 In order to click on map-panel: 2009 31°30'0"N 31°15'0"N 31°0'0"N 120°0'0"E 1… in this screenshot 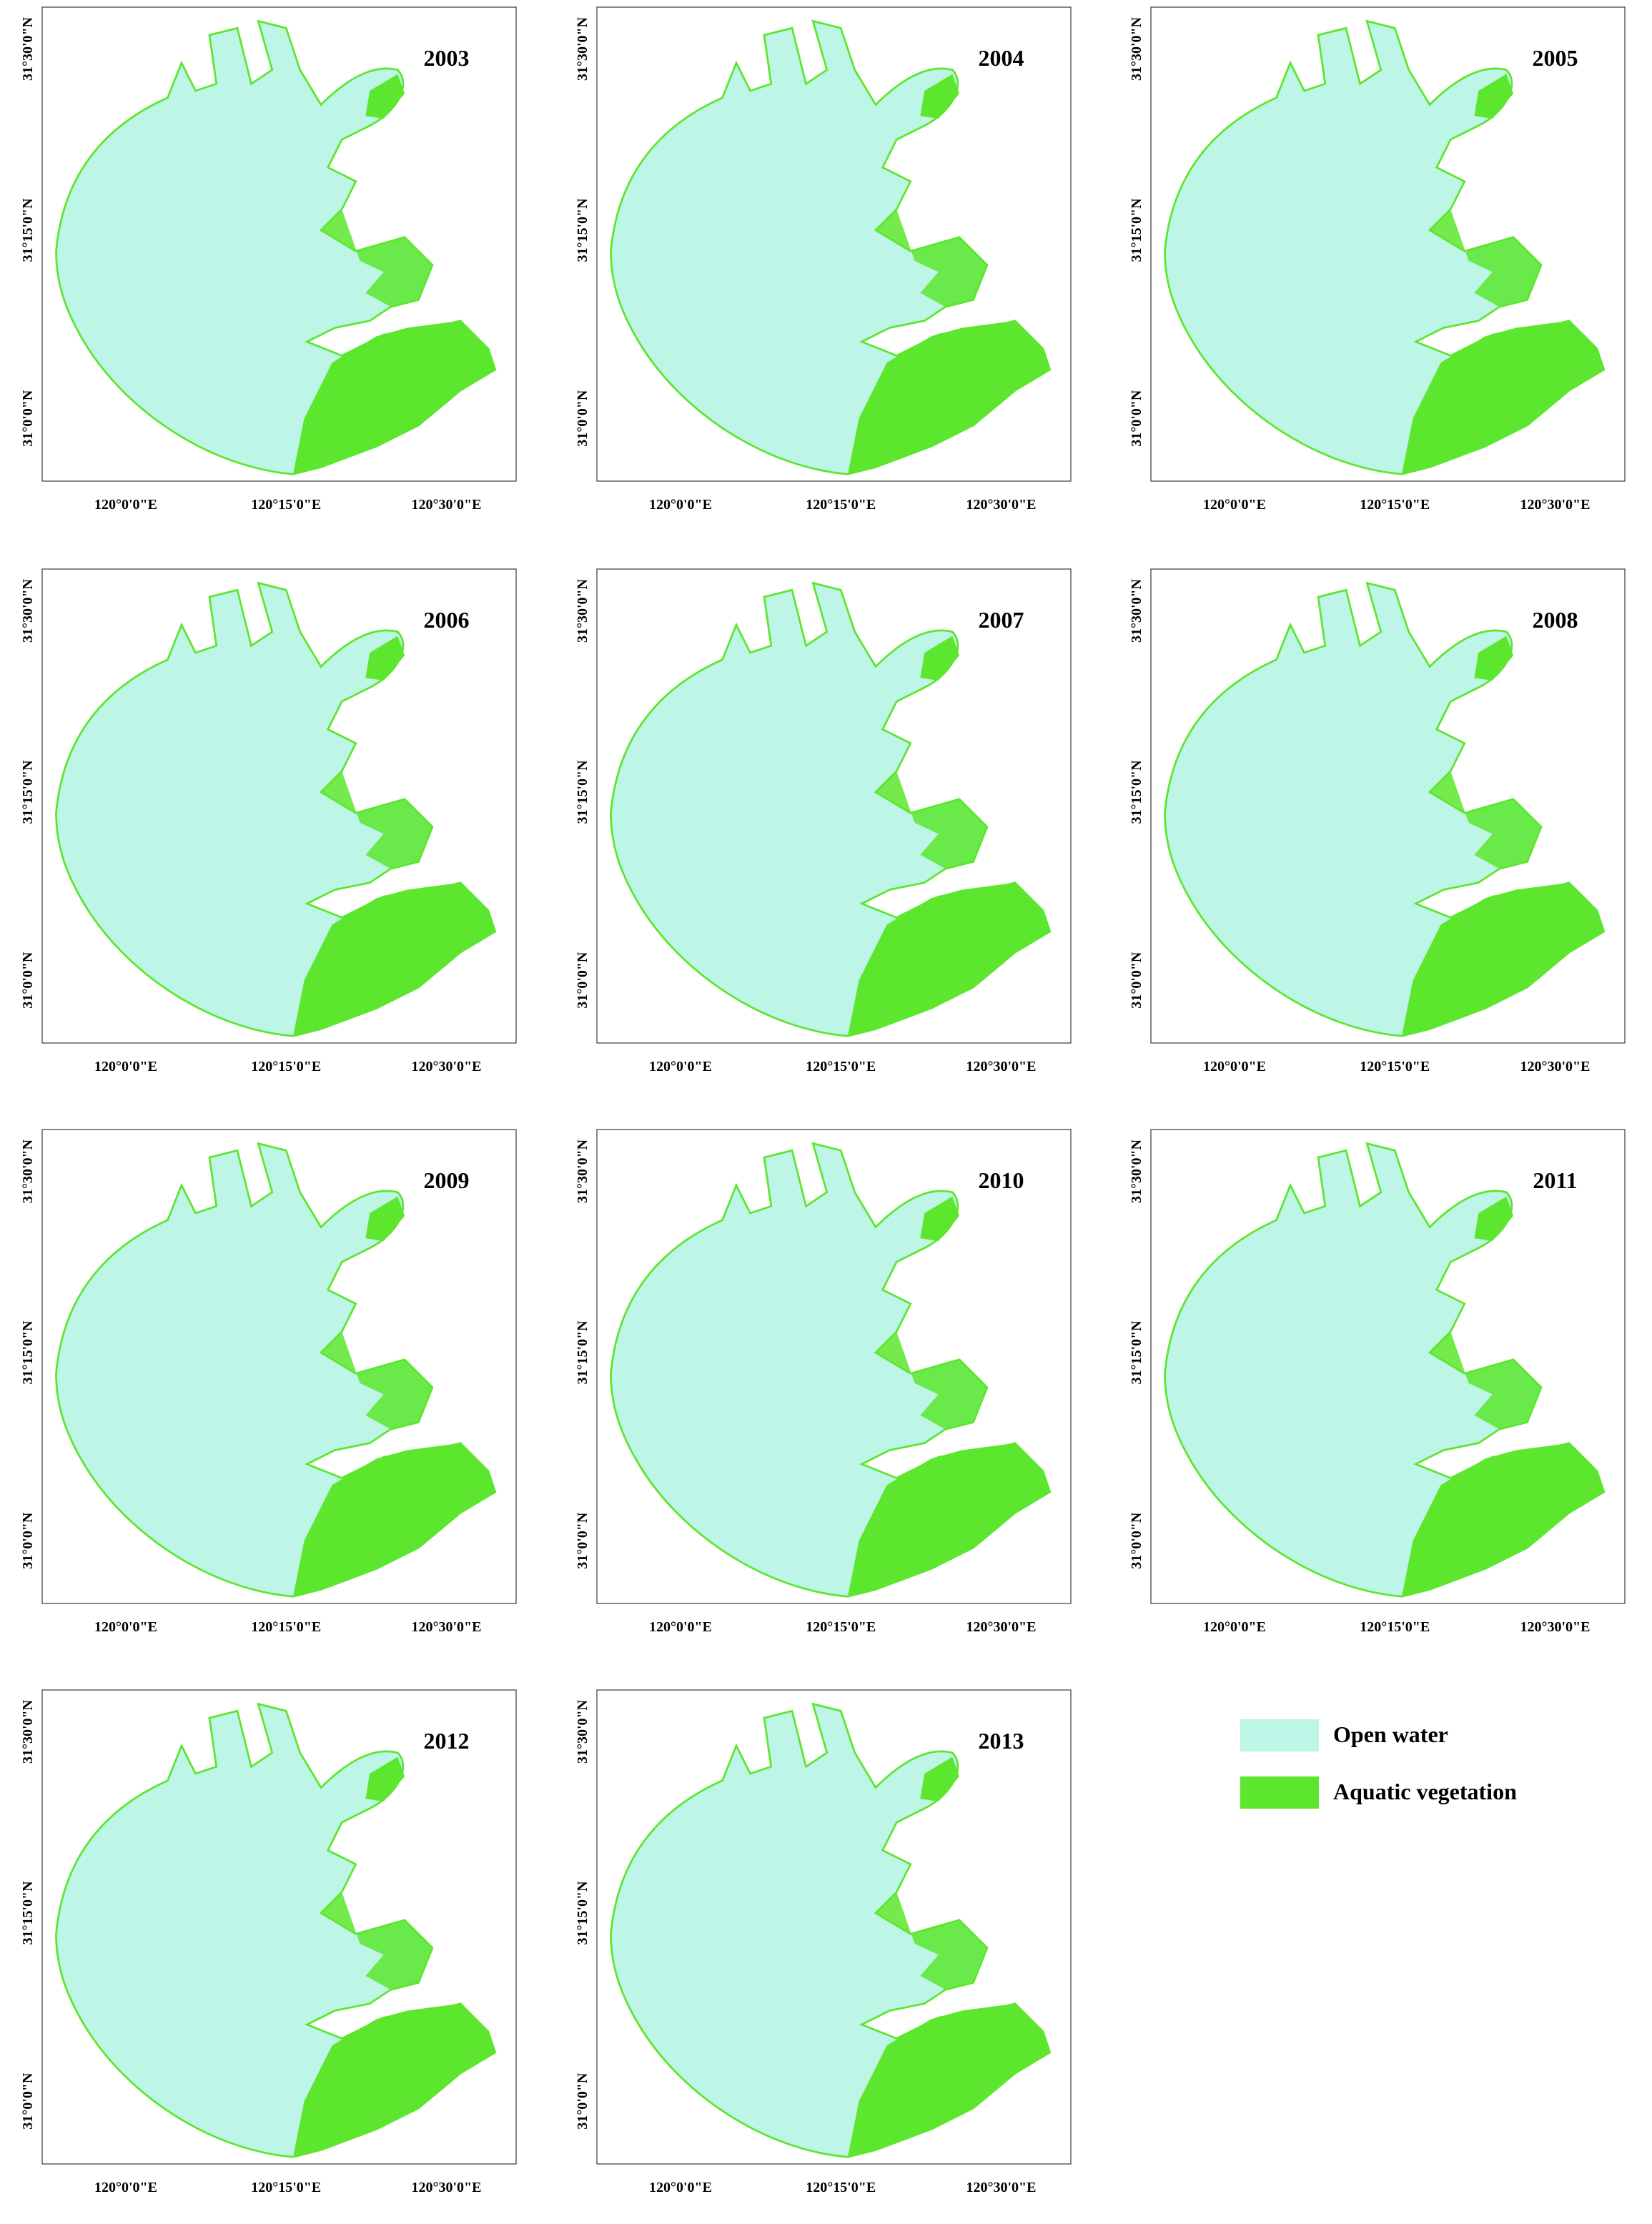, I will do `click(269, 1382)`.